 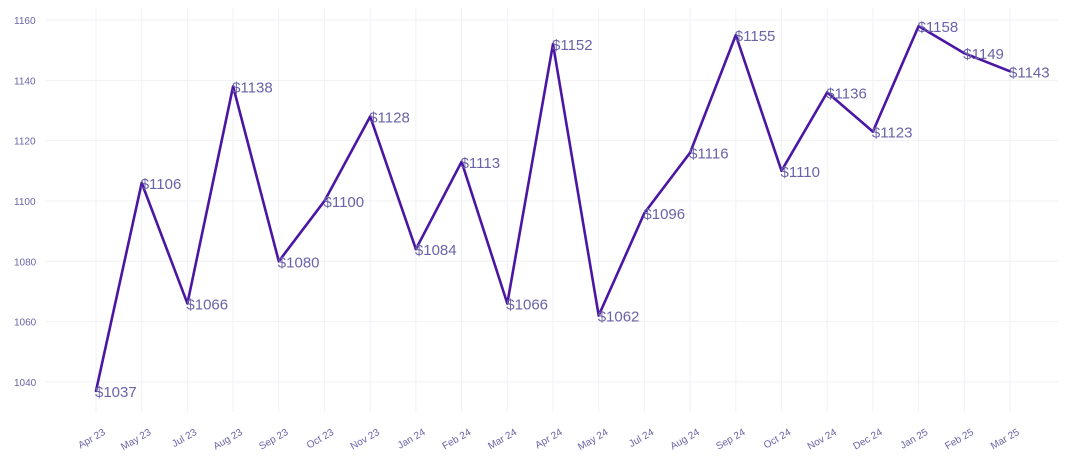 What do you see at coordinates (777, 439) in the screenshot?
I see `x-tick-label: Oct 24` at bounding box center [777, 439].